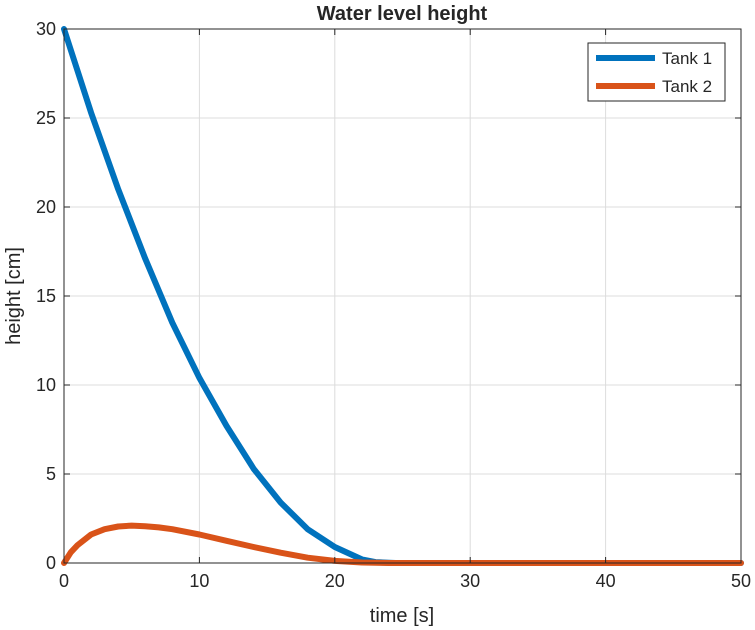 This screenshot has height=630, width=755. I want to click on x-tick-label: 20, so click(335, 581).